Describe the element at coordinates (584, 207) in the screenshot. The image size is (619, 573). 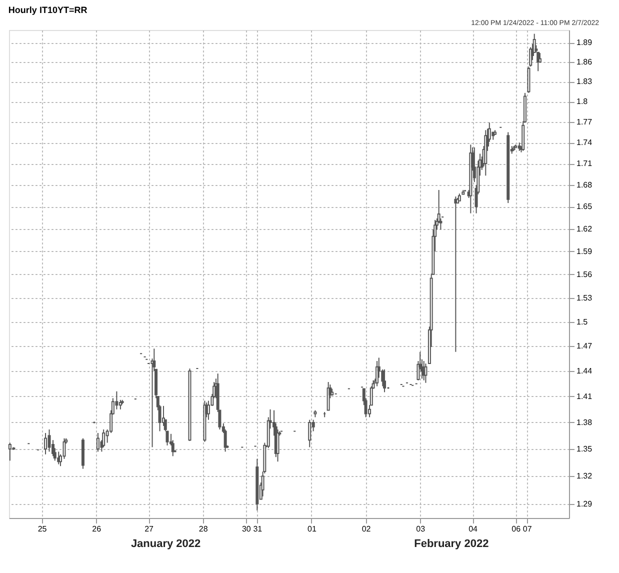
I see `y-tick-label: 1.65` at that location.